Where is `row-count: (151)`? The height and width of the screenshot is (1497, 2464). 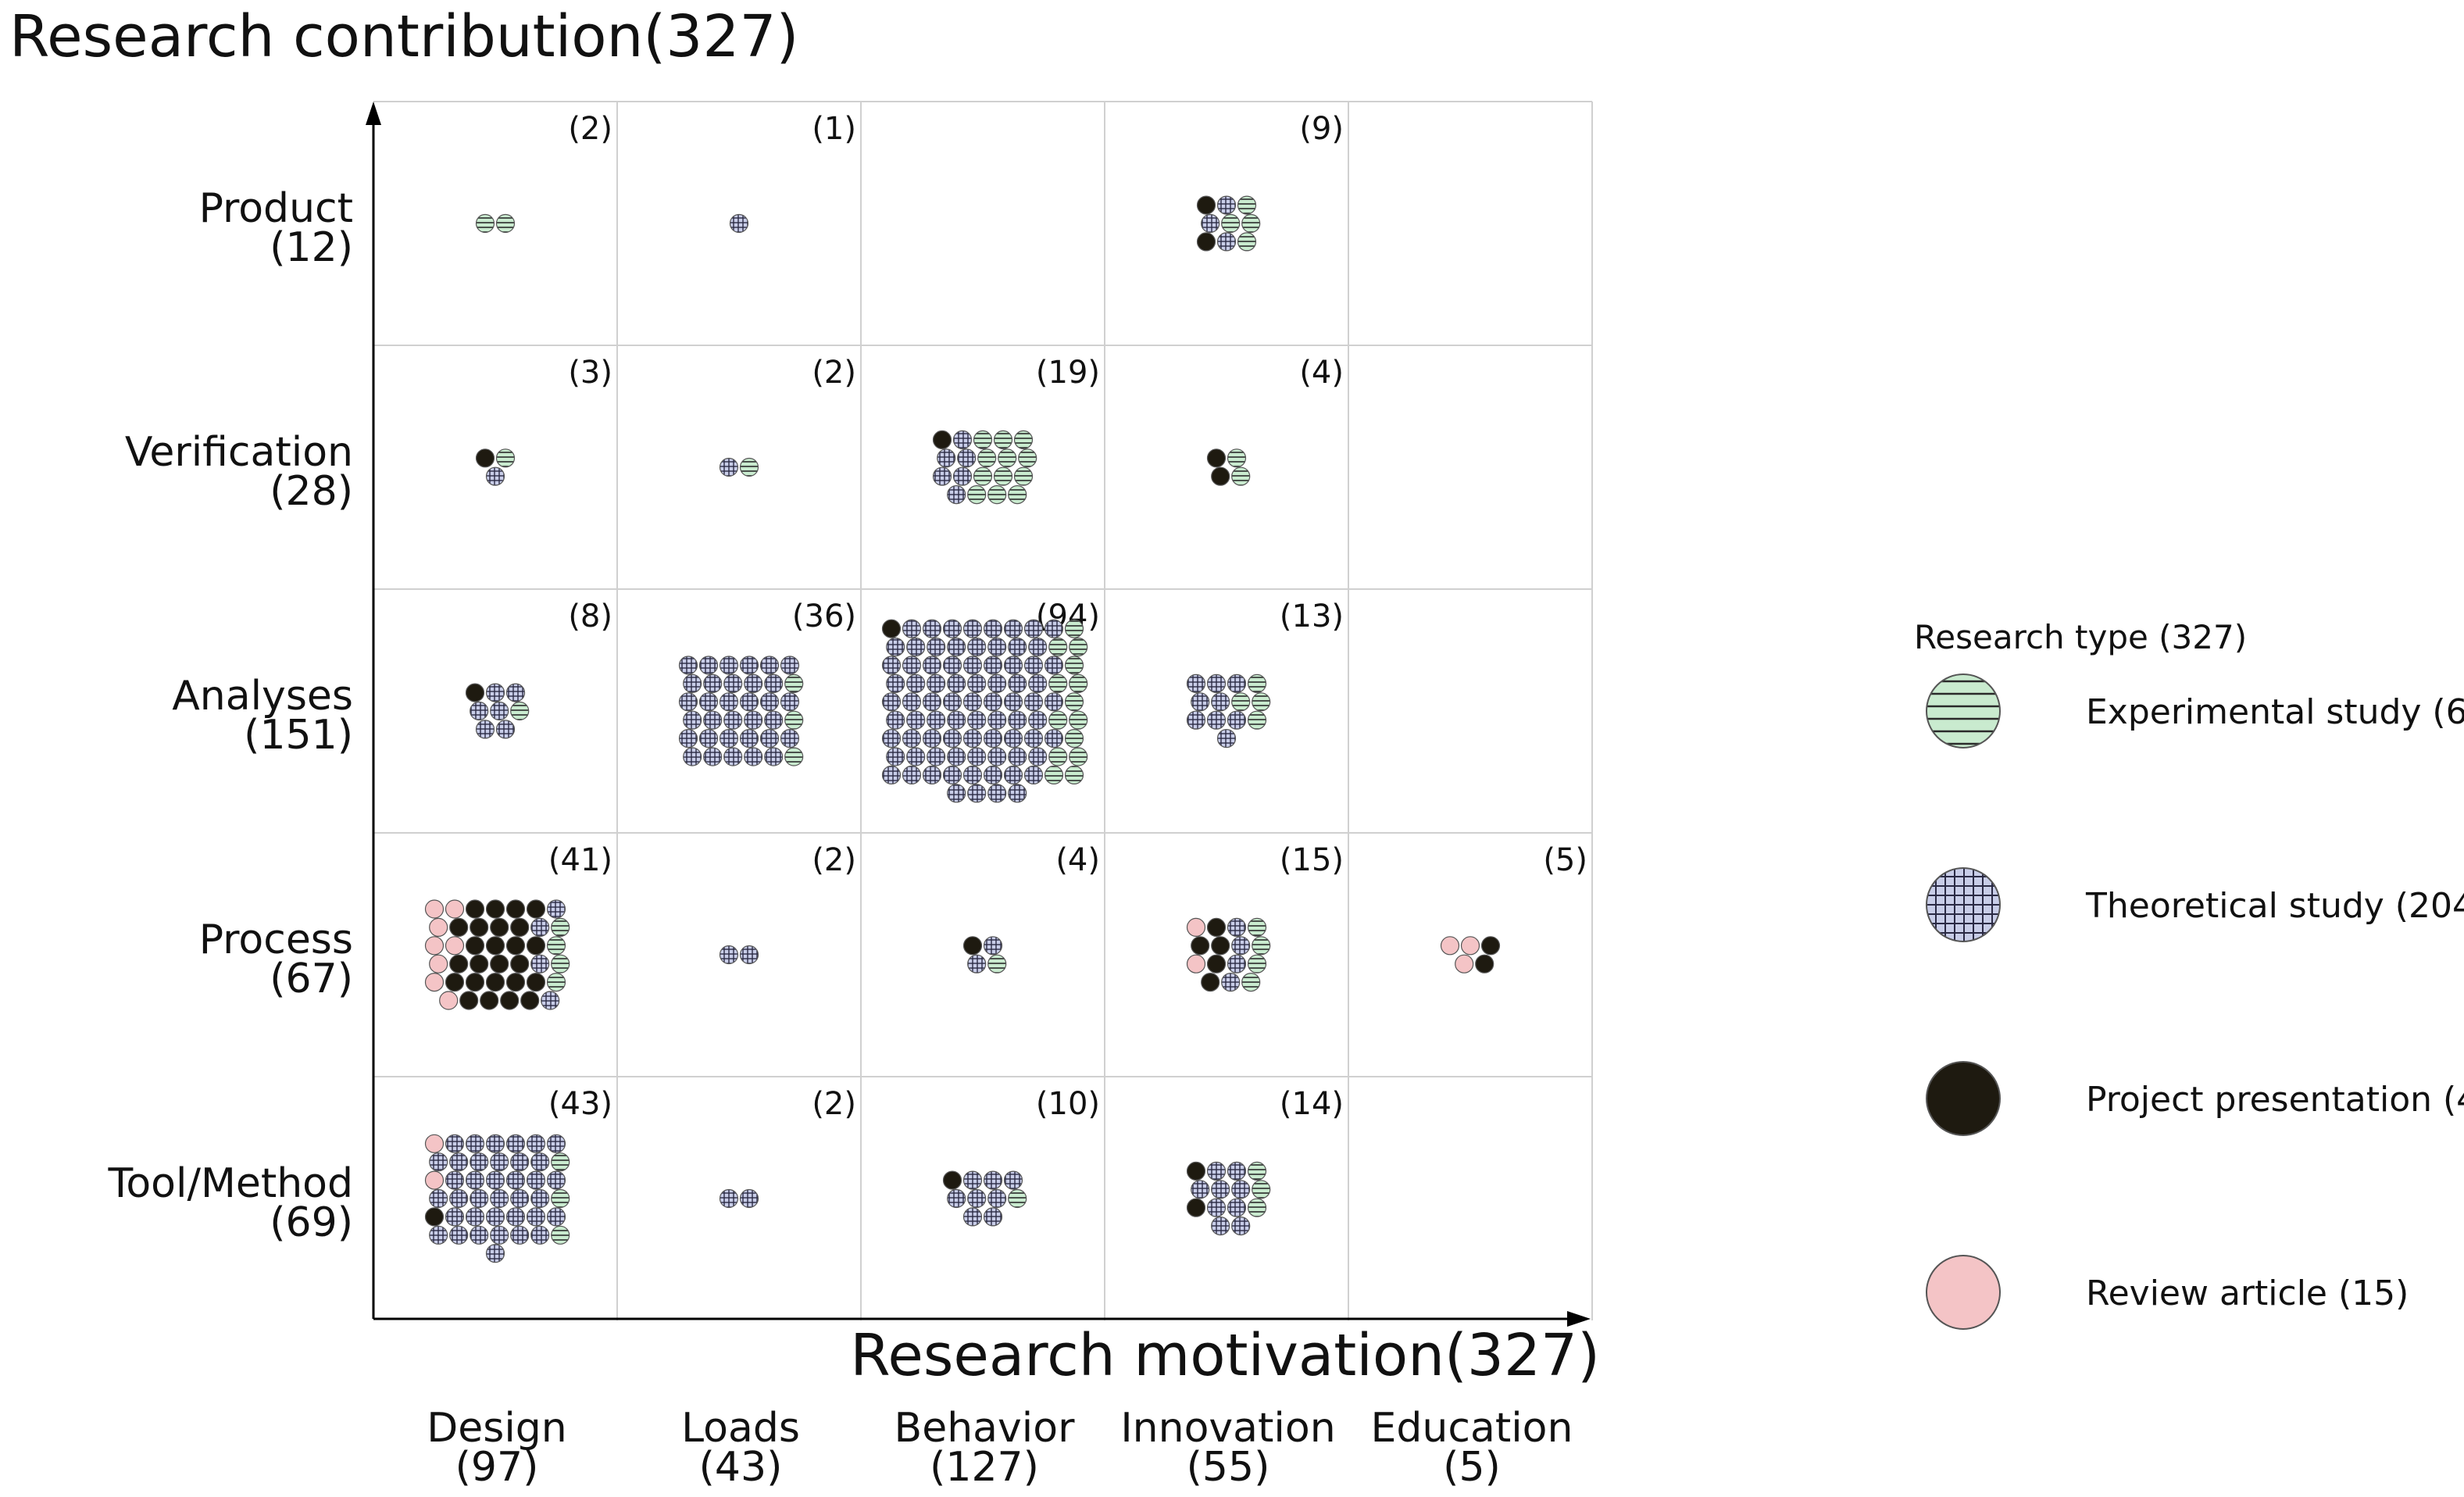
row-count: (151) is located at coordinates (298, 735).